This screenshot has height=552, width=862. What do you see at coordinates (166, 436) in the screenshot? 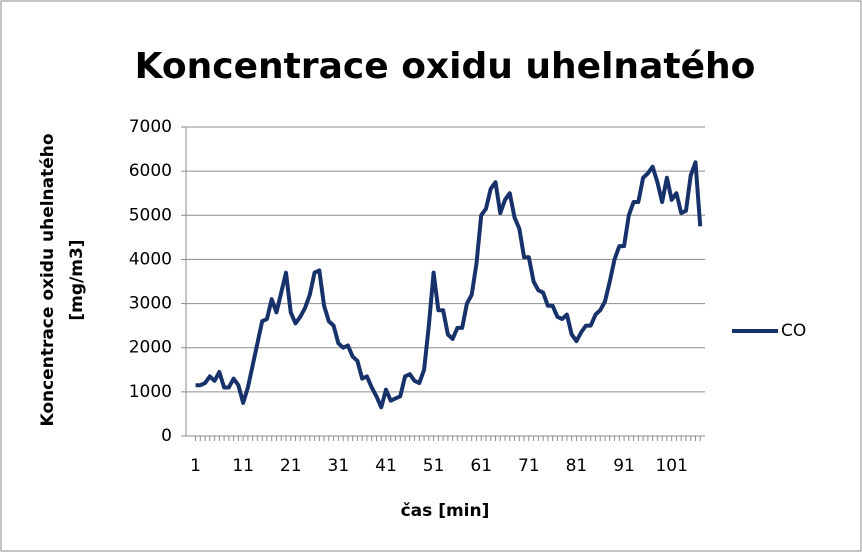
I see `y-tick-label: 0` at bounding box center [166, 436].